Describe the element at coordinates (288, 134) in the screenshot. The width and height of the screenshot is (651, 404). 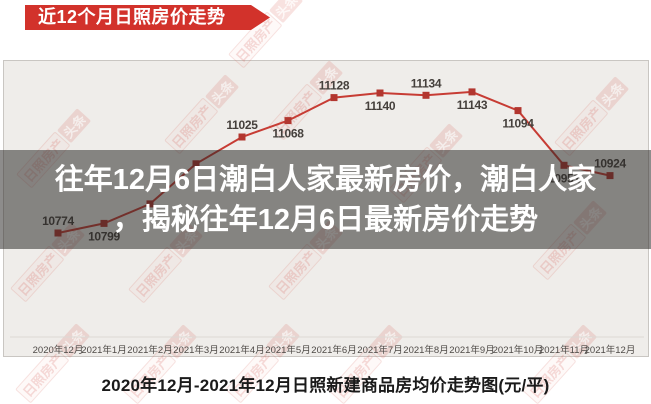
I see `data-point-label: 11068` at that location.